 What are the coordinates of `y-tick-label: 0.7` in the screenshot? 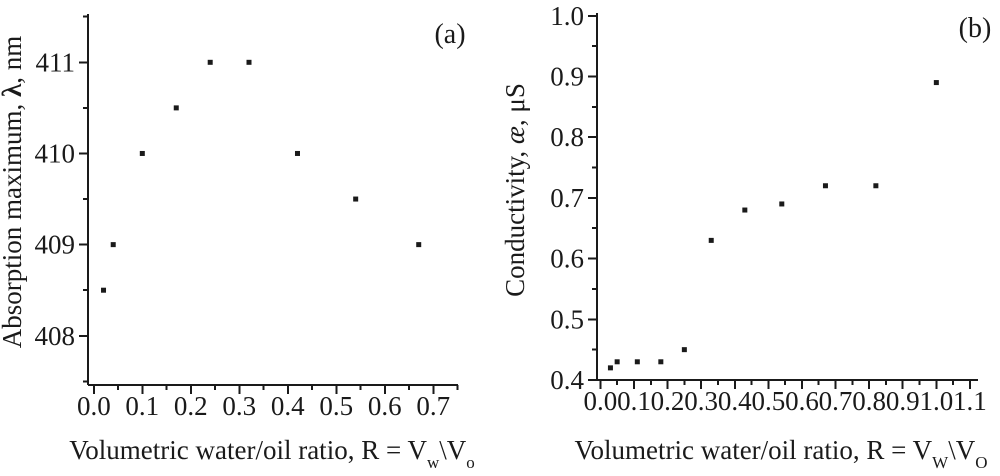 It's located at (567, 198).